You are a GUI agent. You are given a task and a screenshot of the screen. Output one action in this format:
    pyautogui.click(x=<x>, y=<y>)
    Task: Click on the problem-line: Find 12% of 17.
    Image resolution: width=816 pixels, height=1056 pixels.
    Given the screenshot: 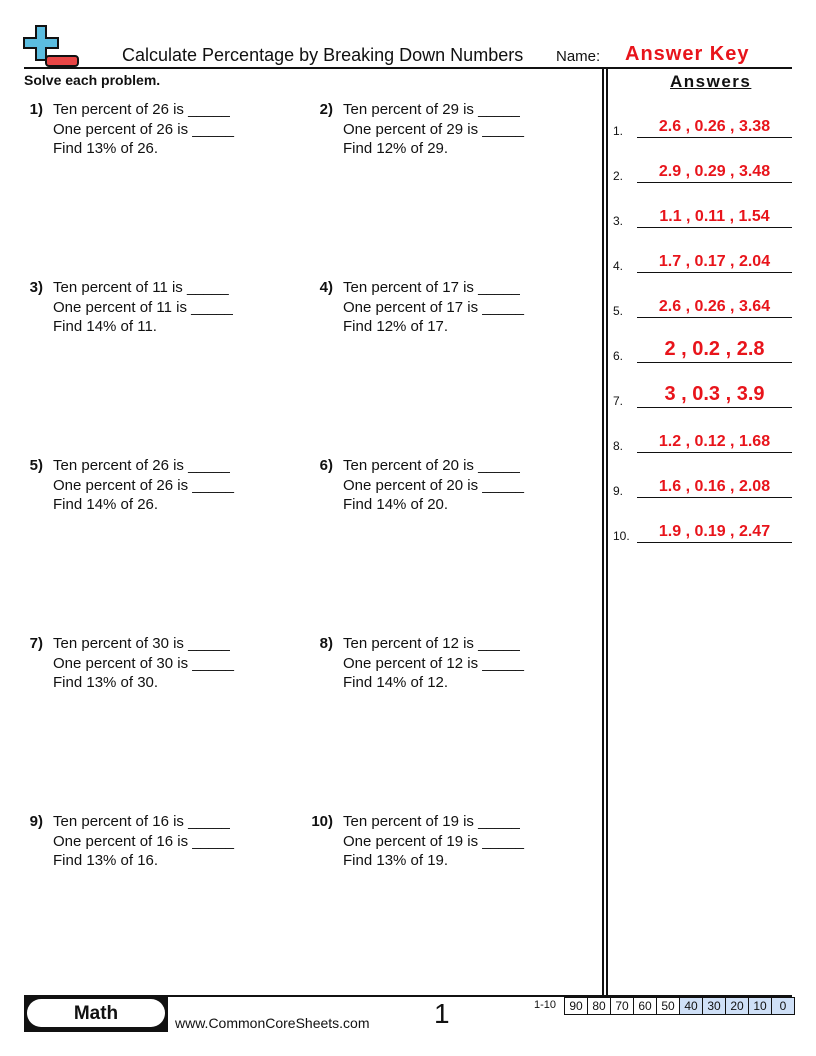 What is the action you would take?
    pyautogui.click(x=396, y=326)
    